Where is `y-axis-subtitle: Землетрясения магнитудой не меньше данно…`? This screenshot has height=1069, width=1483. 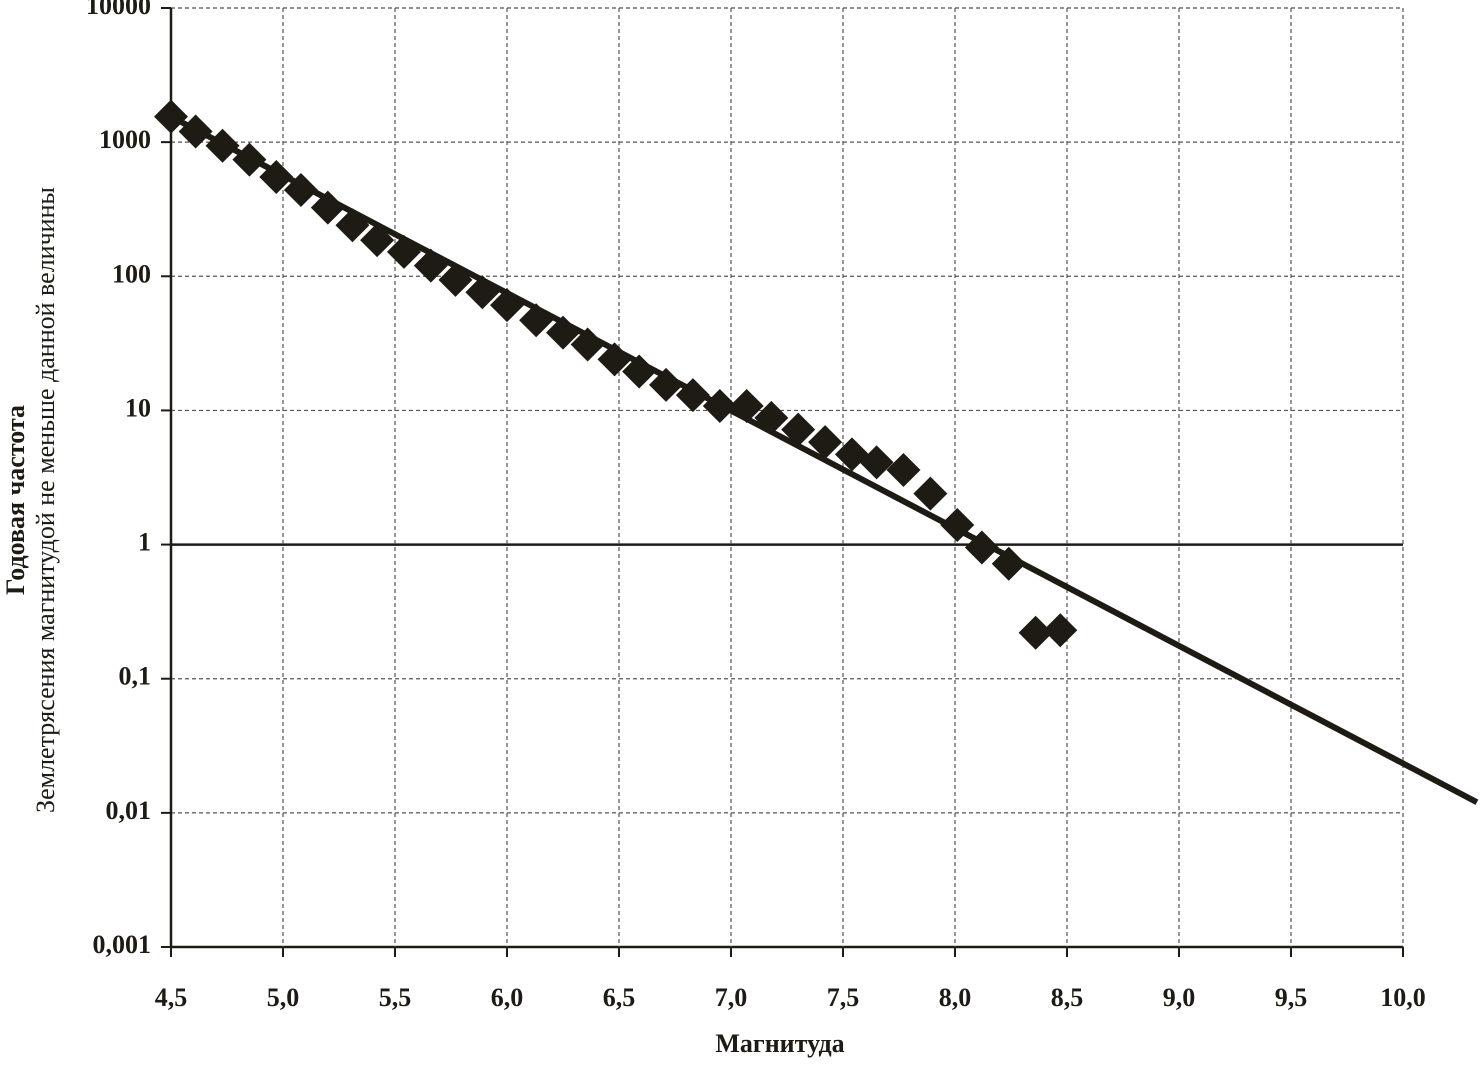 y-axis-subtitle: Землетрясения магнитудой не меньше данно… is located at coordinates (45, 500).